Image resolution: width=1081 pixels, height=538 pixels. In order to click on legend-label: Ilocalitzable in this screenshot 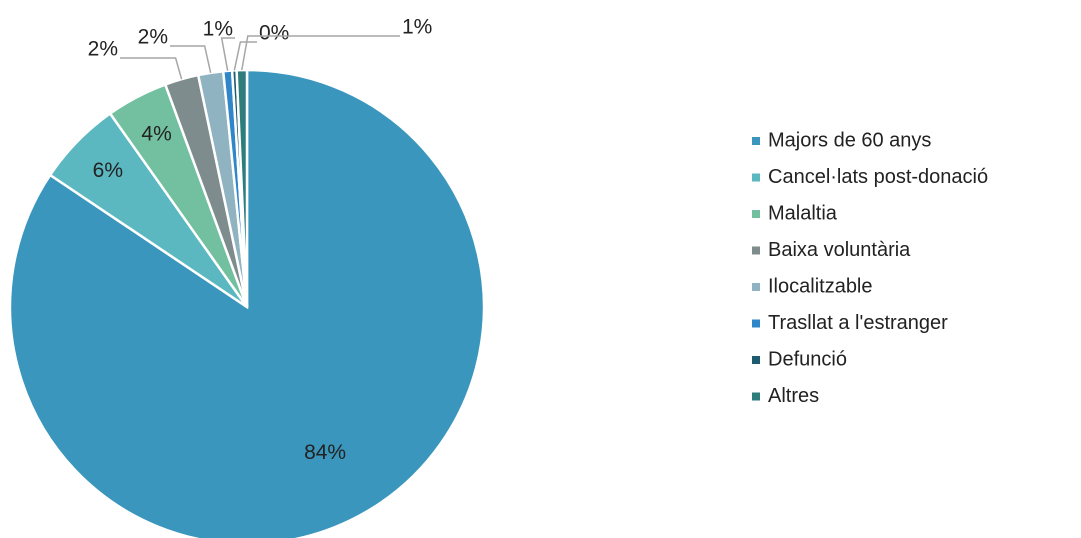, I will do `click(820, 286)`.